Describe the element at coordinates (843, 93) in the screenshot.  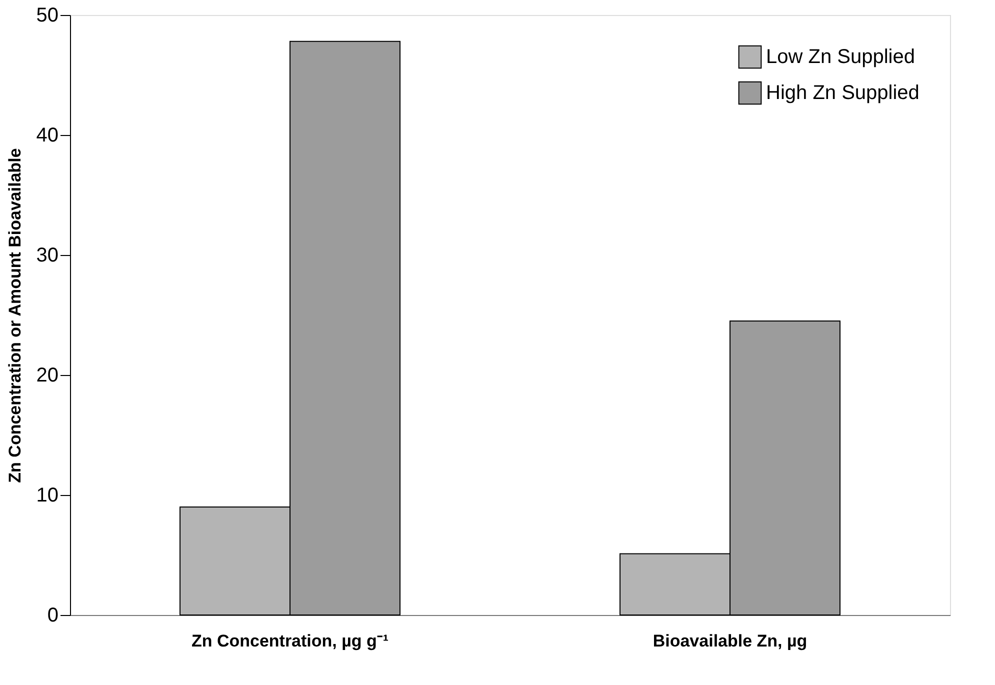
I see `legend-label: High Zn Supplied` at that location.